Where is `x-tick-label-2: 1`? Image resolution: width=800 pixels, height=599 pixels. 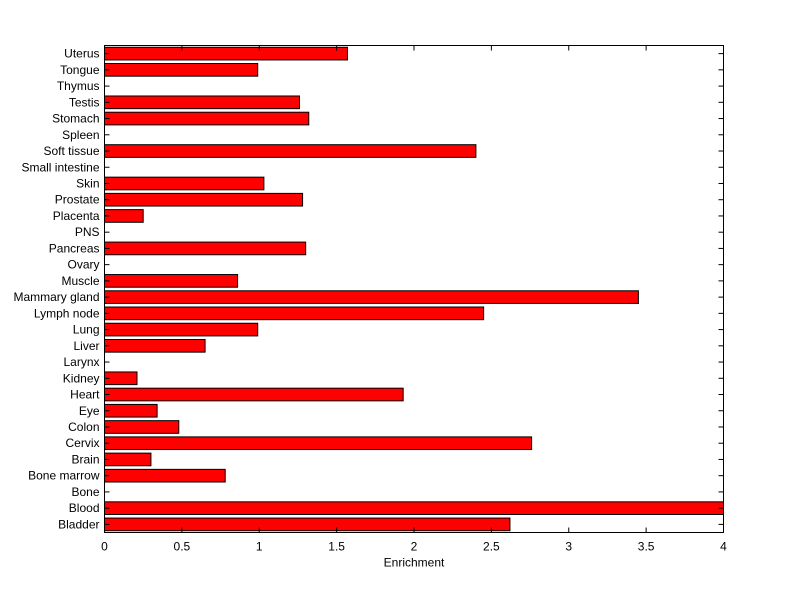 x-tick-label-2: 1 is located at coordinates (259, 547).